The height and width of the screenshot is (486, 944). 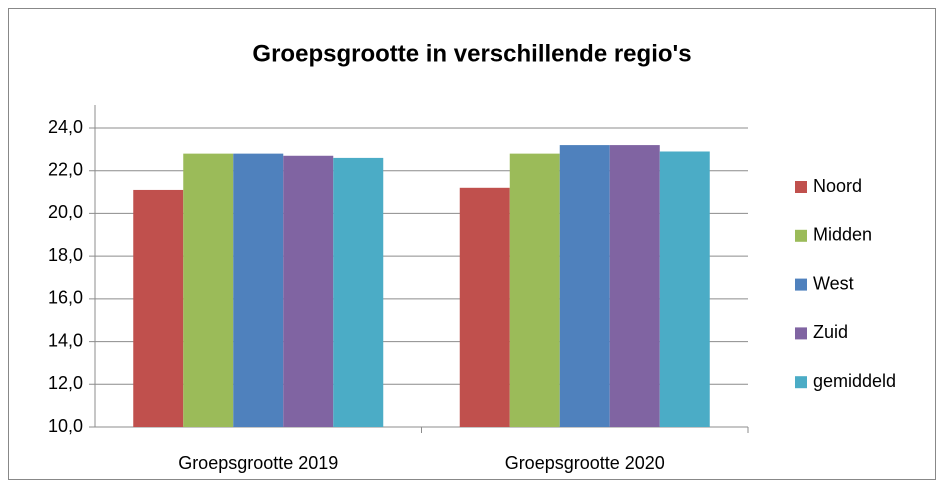 What do you see at coordinates (65, 169) in the screenshot?
I see `y-tick-label: 22,0` at bounding box center [65, 169].